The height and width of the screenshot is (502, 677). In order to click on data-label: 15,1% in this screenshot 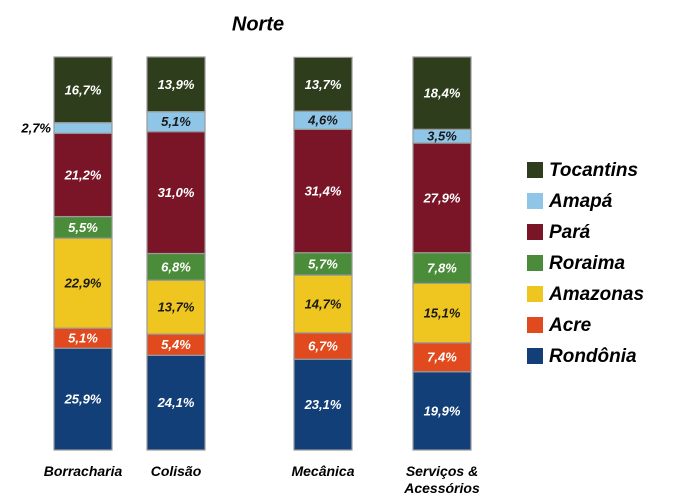, I will do `click(442, 312)`.